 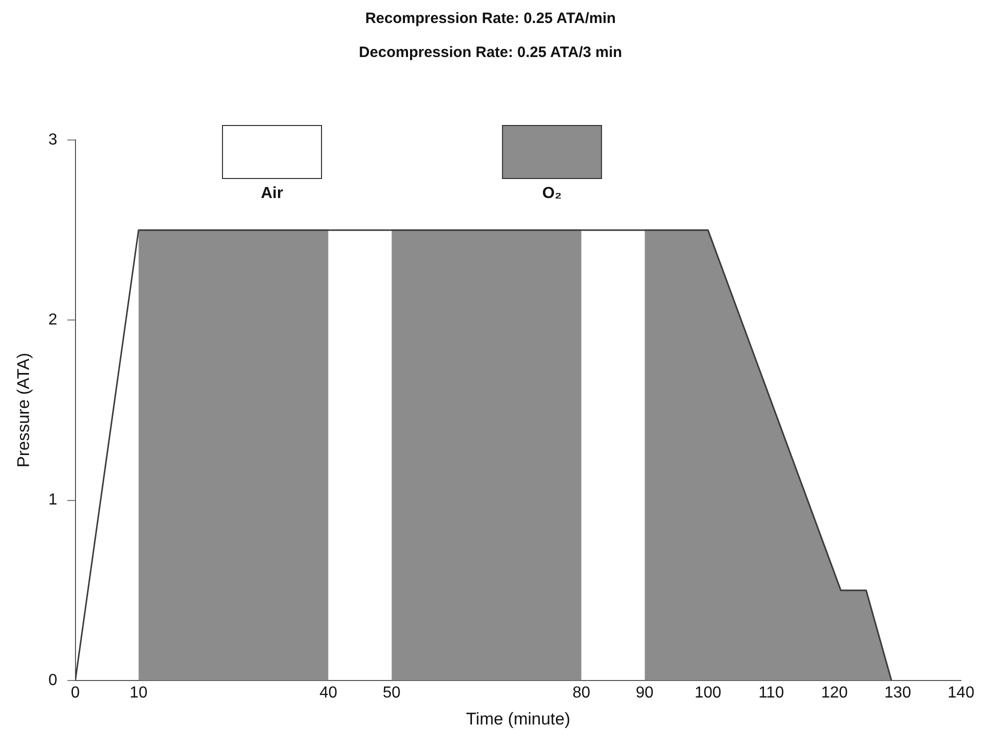 I want to click on y-tick-label: 3, so click(x=53, y=139).